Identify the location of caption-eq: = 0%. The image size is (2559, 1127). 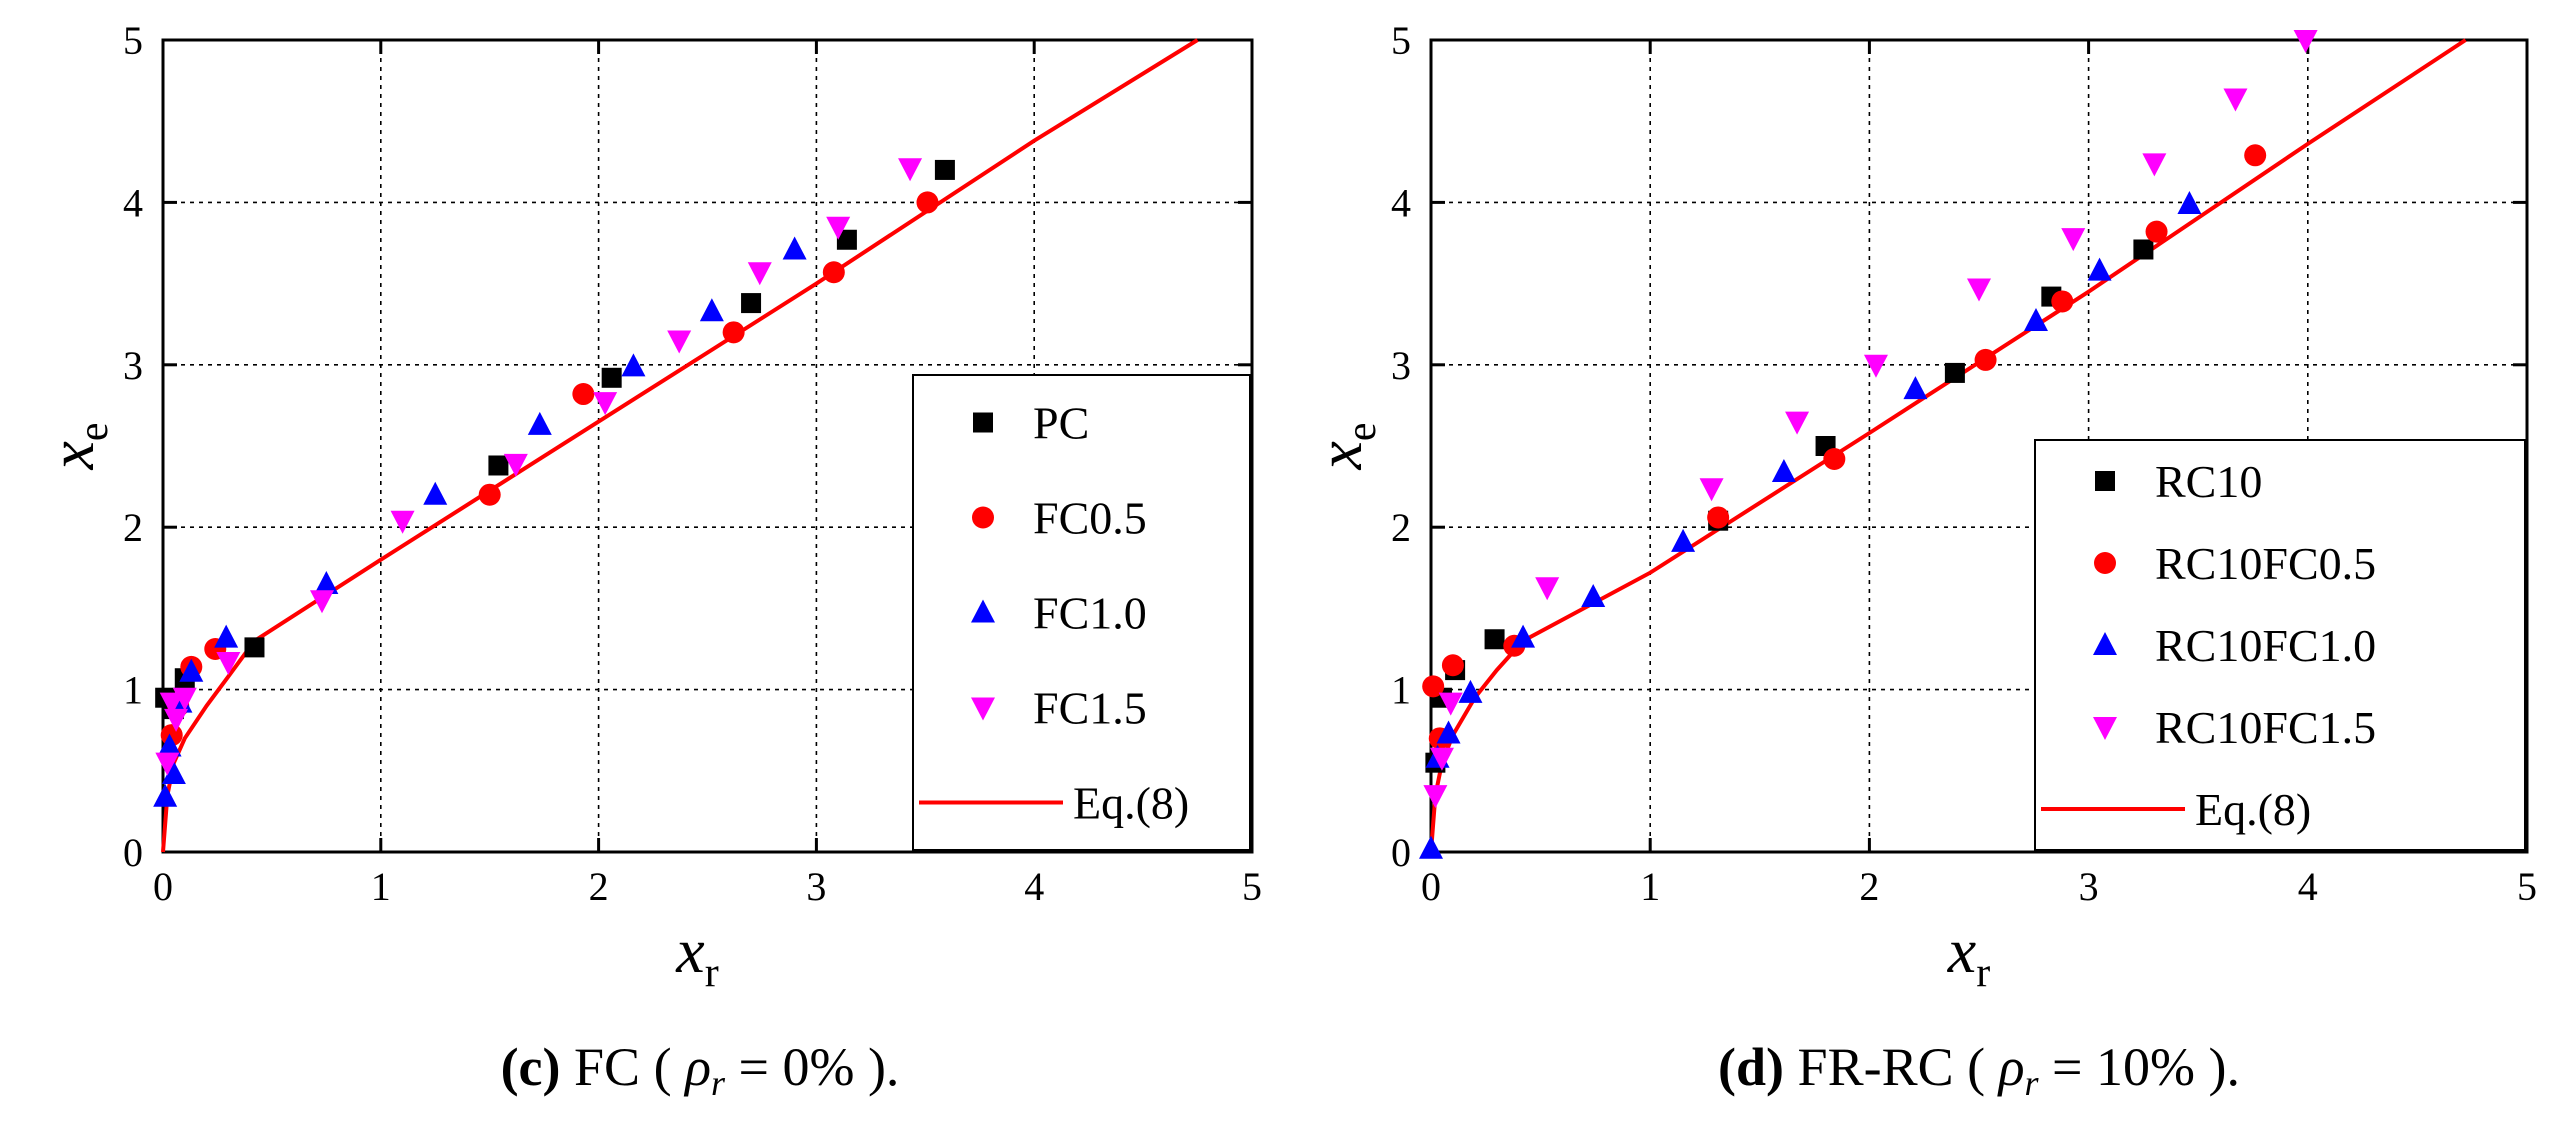
(796, 1067).